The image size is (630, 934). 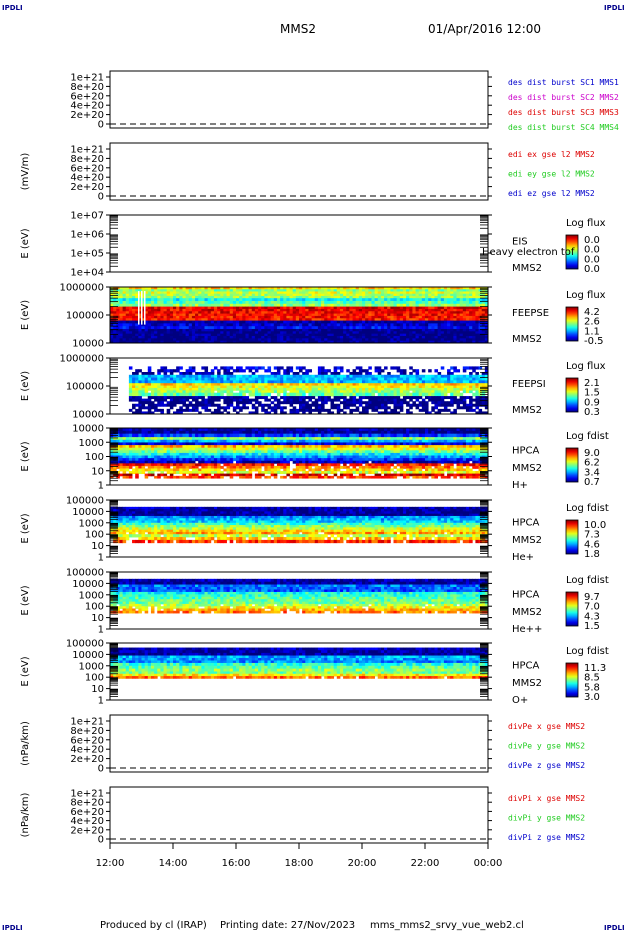 I want to click on data-gap, so click(x=139, y=308).